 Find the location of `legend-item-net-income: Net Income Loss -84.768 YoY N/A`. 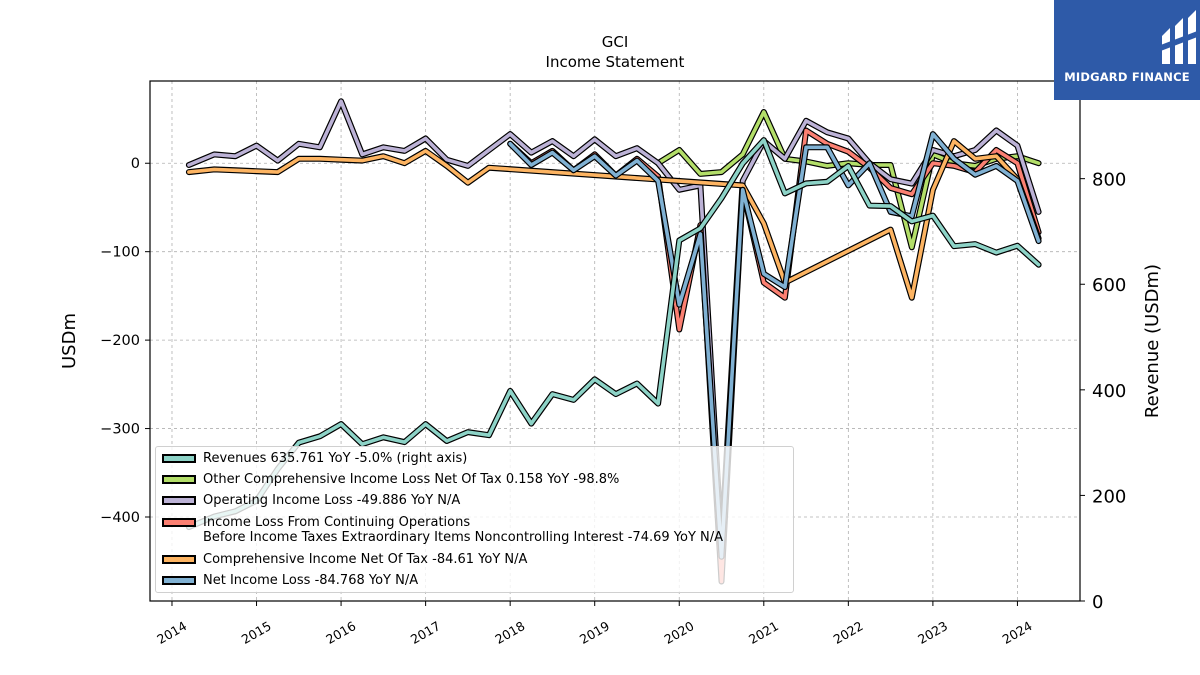

legend-item-net-income: Net Income Loss -84.768 YoY N/A is located at coordinates (290, 580).